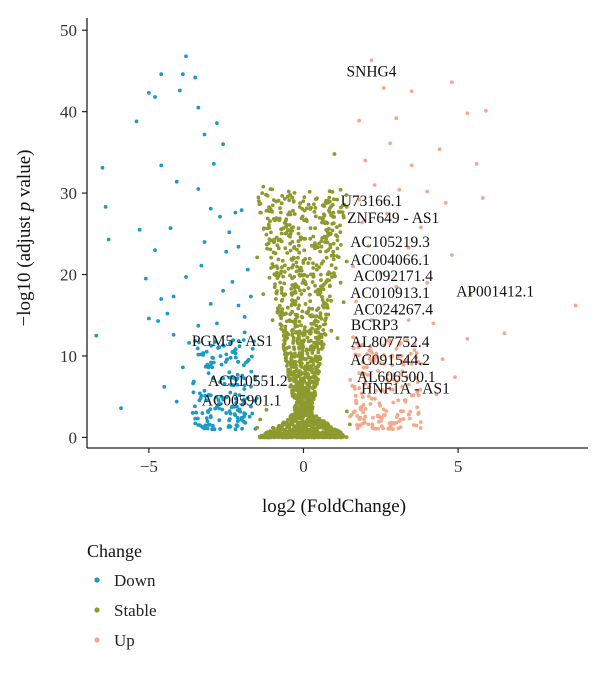 The image size is (600, 676). What do you see at coordinates (24, 208) in the screenshot?
I see `y-axis-title-italic: p` at bounding box center [24, 208].